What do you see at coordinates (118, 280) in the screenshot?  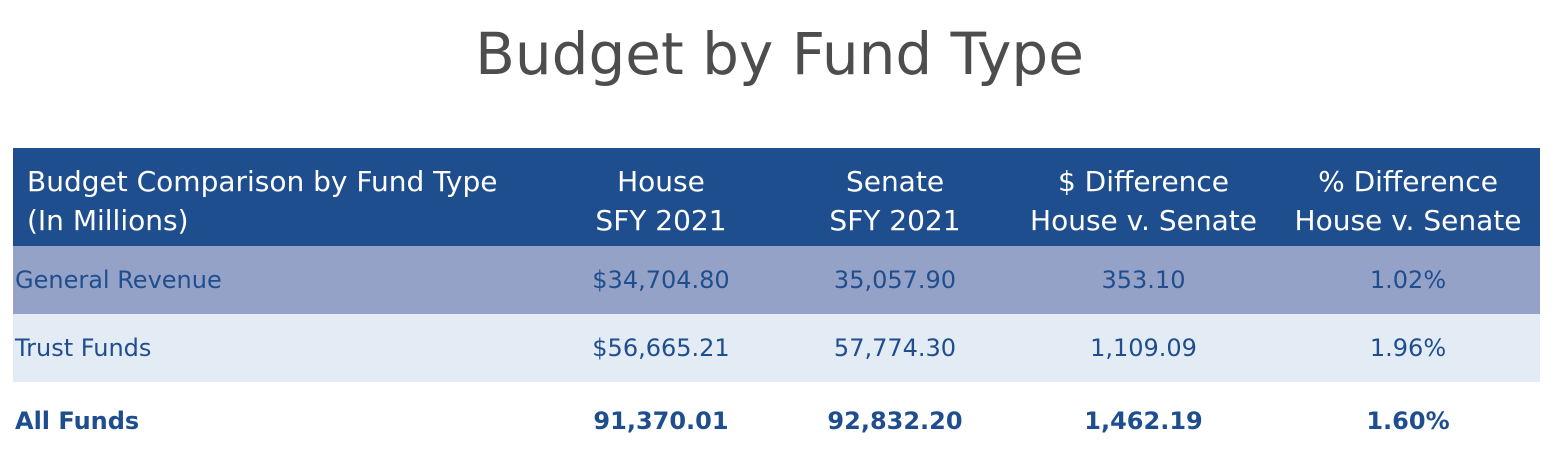 I see `row-label: General Revenue` at bounding box center [118, 280].